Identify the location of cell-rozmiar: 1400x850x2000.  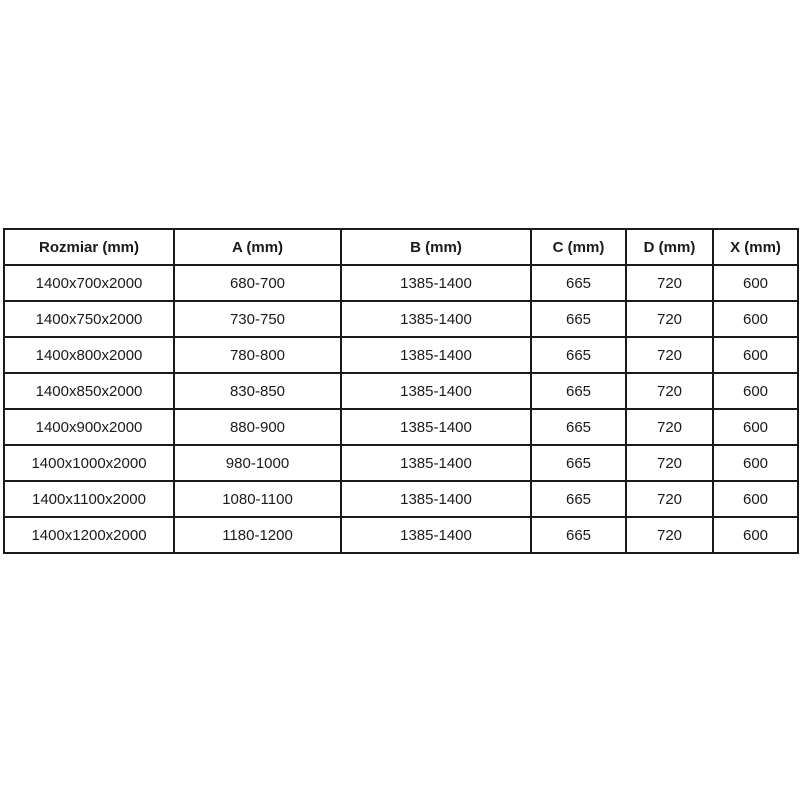
(89, 391).